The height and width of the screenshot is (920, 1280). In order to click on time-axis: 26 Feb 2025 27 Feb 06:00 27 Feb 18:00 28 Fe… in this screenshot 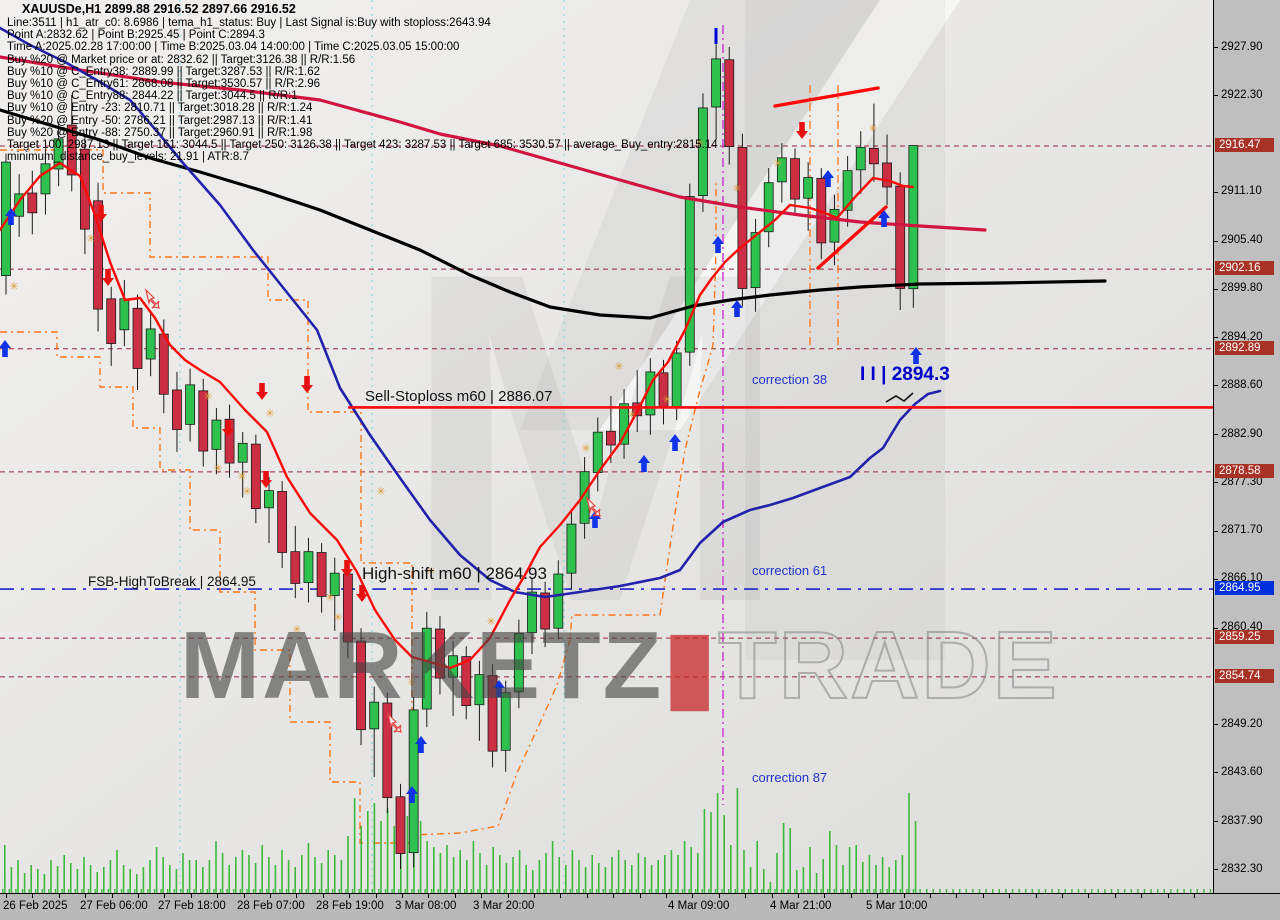, I will do `click(640, 906)`.